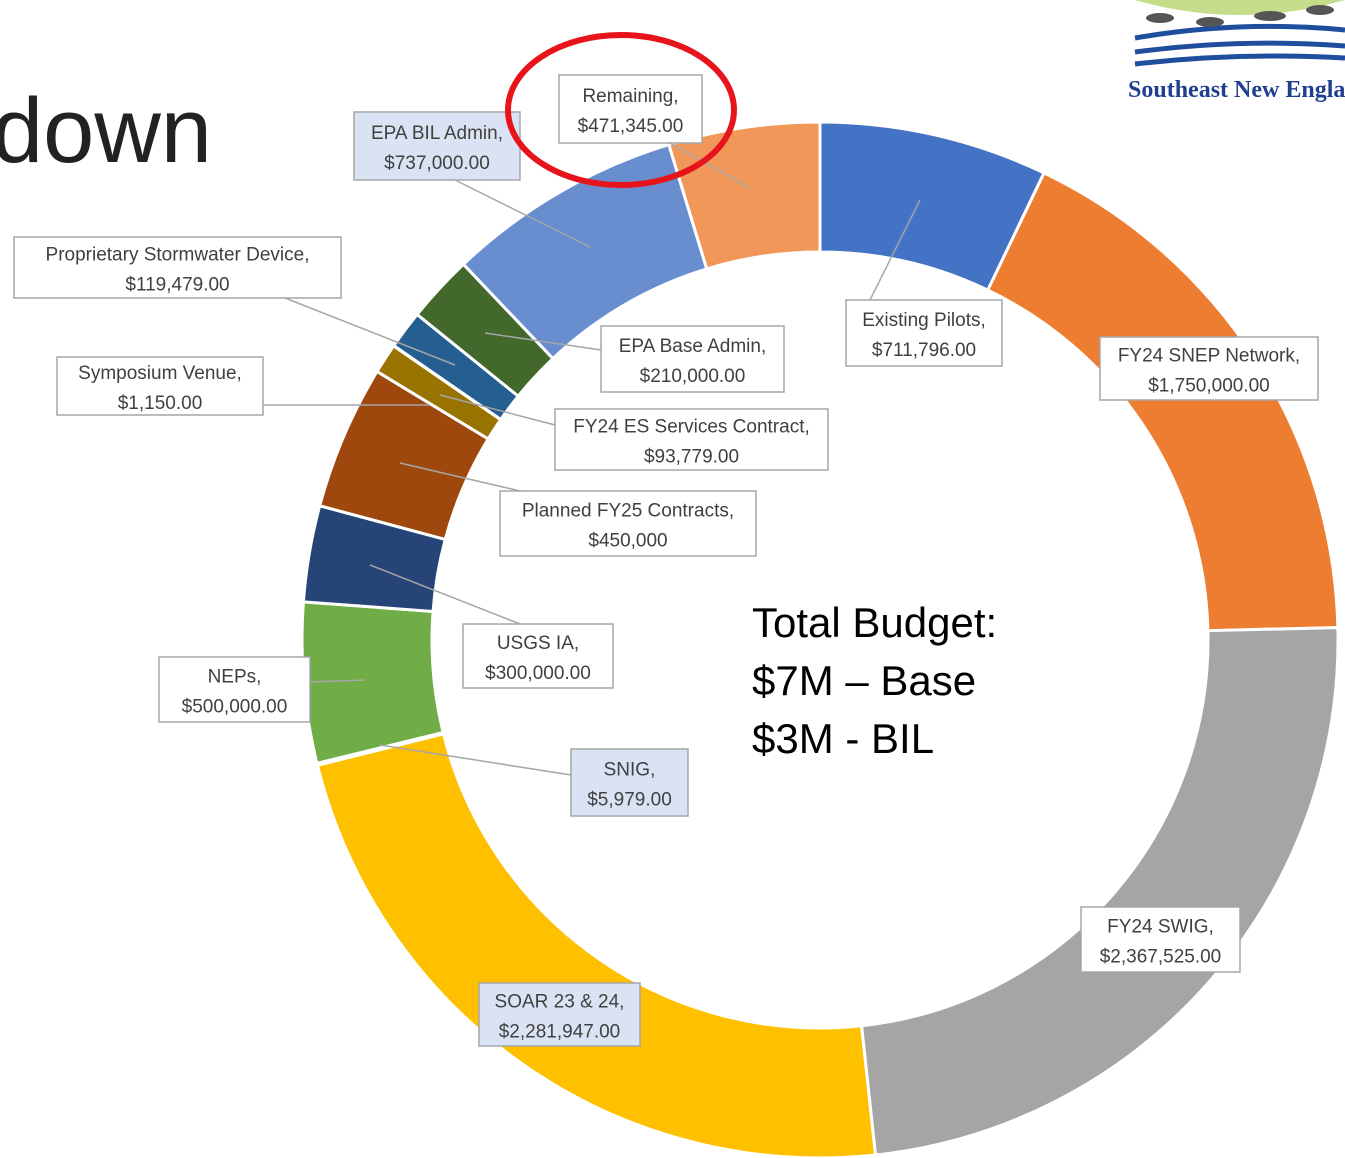  I want to click on value-label: $450,000, so click(627, 541).